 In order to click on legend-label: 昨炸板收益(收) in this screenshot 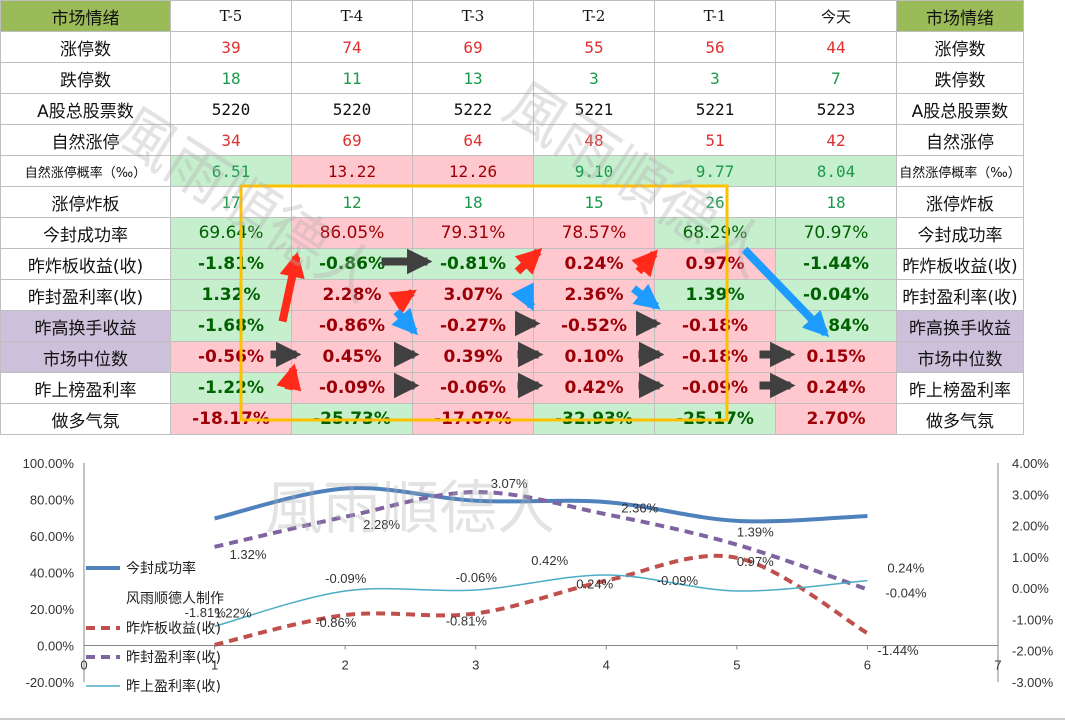, I will do `click(173, 629)`.